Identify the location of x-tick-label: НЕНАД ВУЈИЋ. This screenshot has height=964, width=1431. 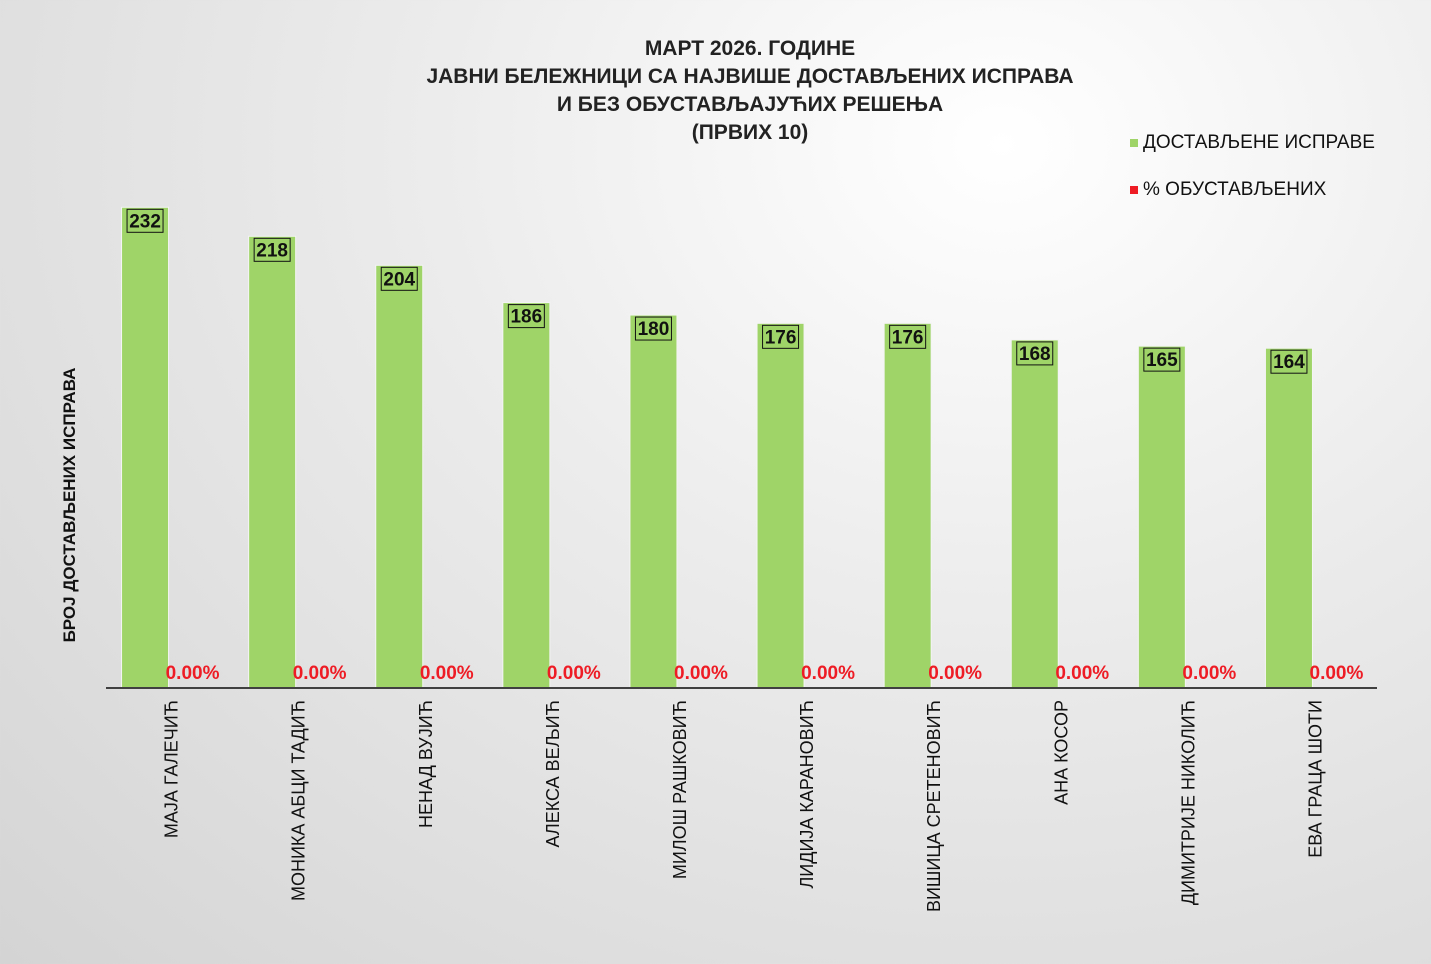
(426, 764).